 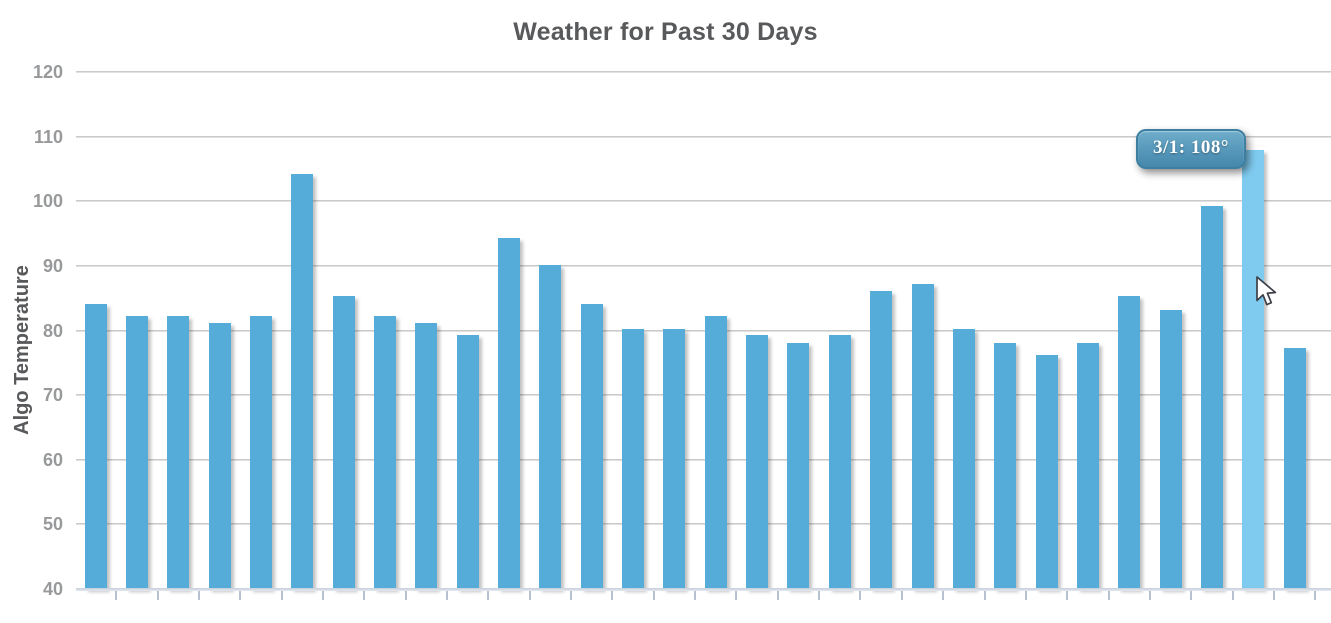 I want to click on x-axis-line, so click(x=703, y=589).